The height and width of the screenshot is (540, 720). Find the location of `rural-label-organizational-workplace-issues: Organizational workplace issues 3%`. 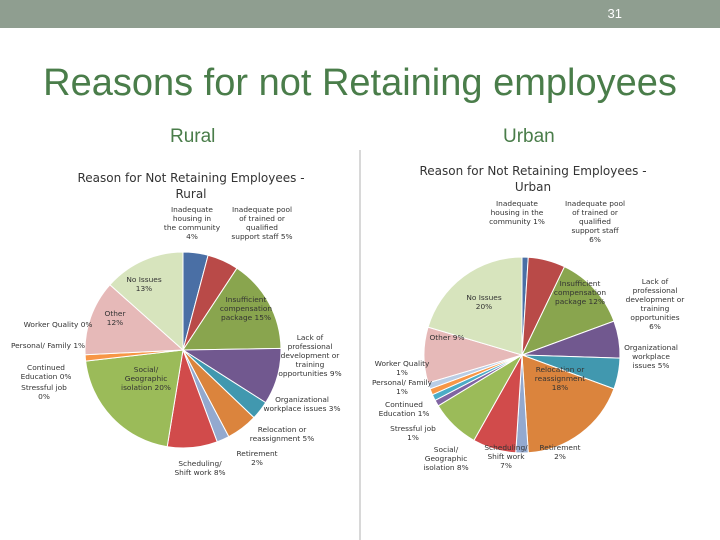

rural-label-organizational-workplace-issues: Organizational workplace issues 3% is located at coordinates (301, 404).